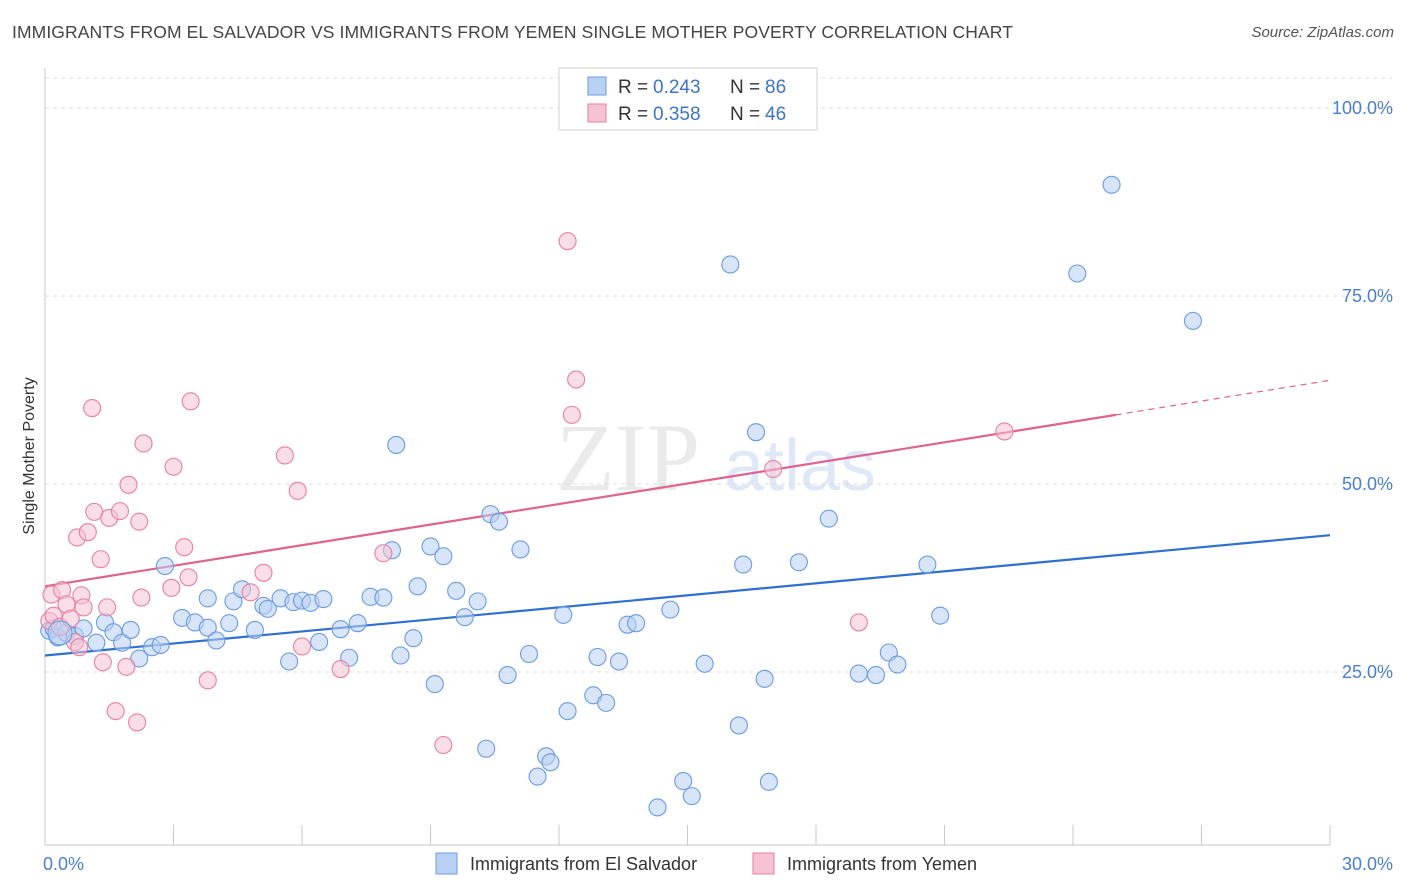 The width and height of the screenshot is (1406, 892). Describe the element at coordinates (677, 114) in the screenshot. I see `legend-r-value: 0.358` at that location.